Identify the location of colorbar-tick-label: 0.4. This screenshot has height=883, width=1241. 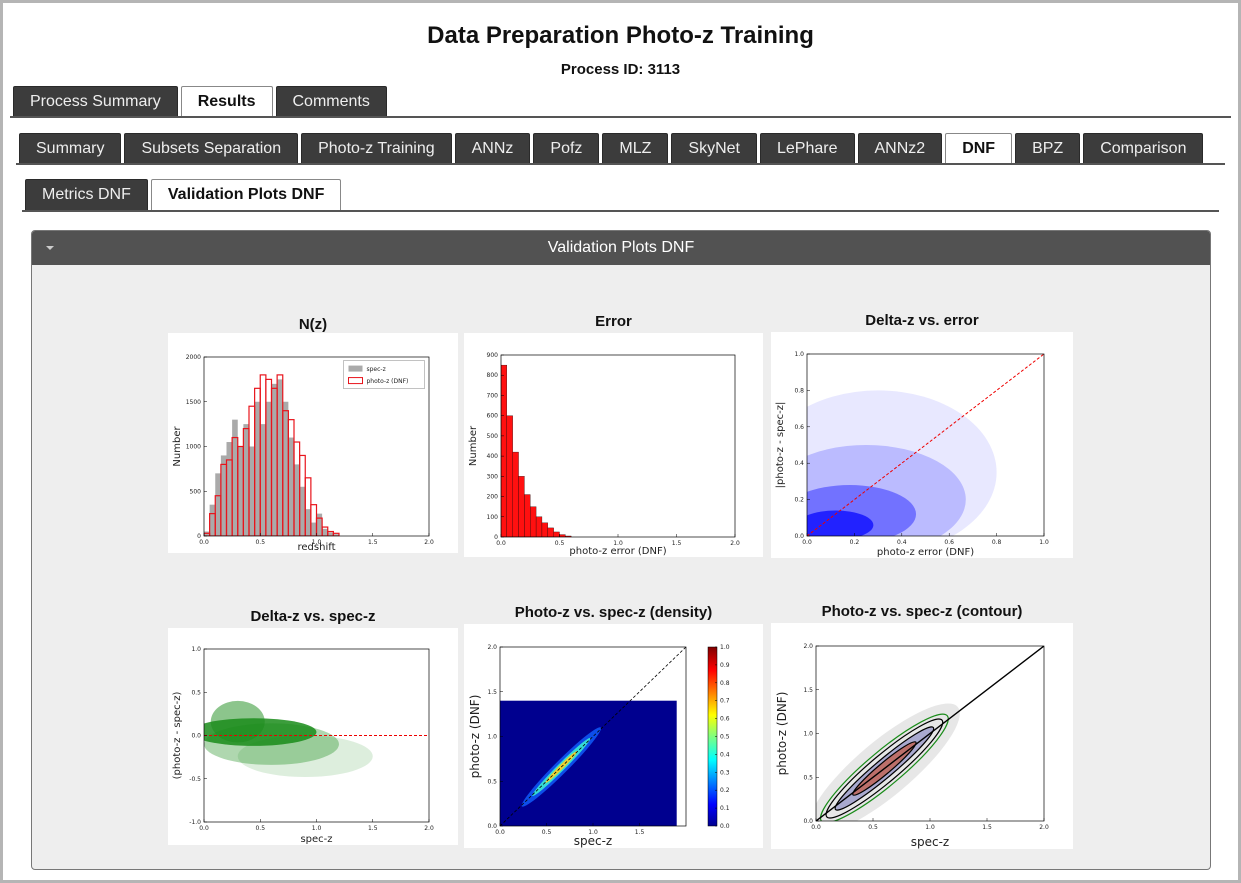
(725, 754).